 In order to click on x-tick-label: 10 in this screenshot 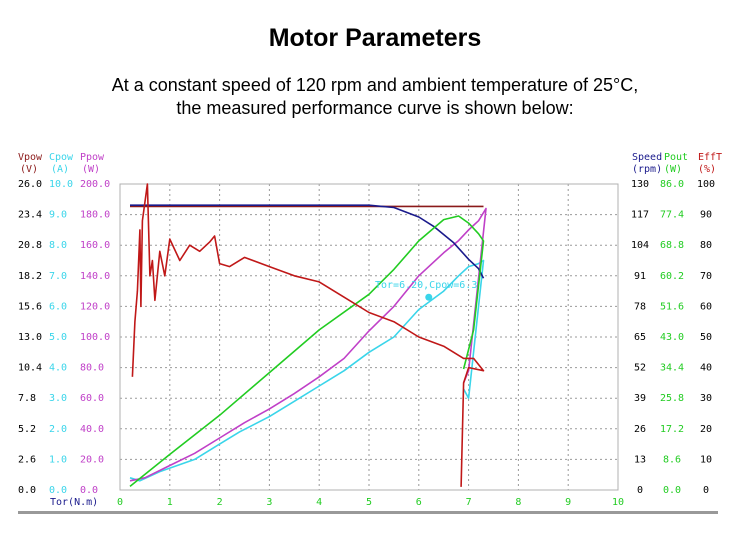, I will do `click(618, 502)`.